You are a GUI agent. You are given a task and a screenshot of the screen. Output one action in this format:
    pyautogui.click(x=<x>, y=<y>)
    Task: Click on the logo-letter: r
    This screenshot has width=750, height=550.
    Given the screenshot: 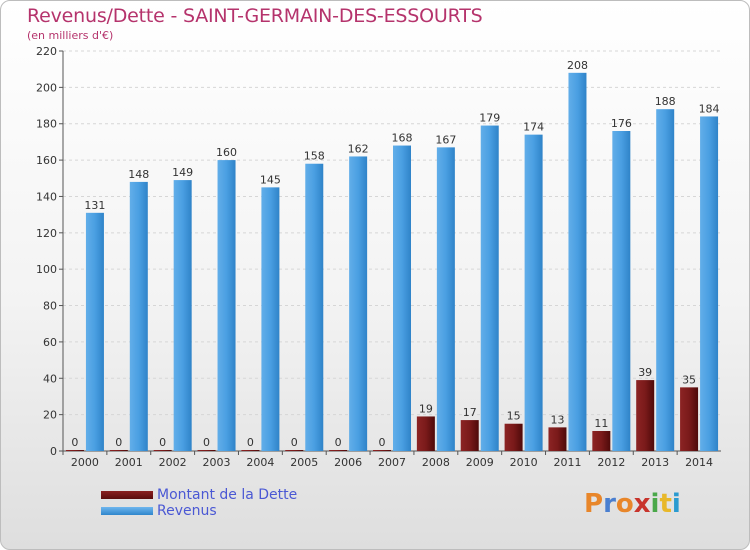 What is the action you would take?
    pyautogui.click(x=609, y=504)
    